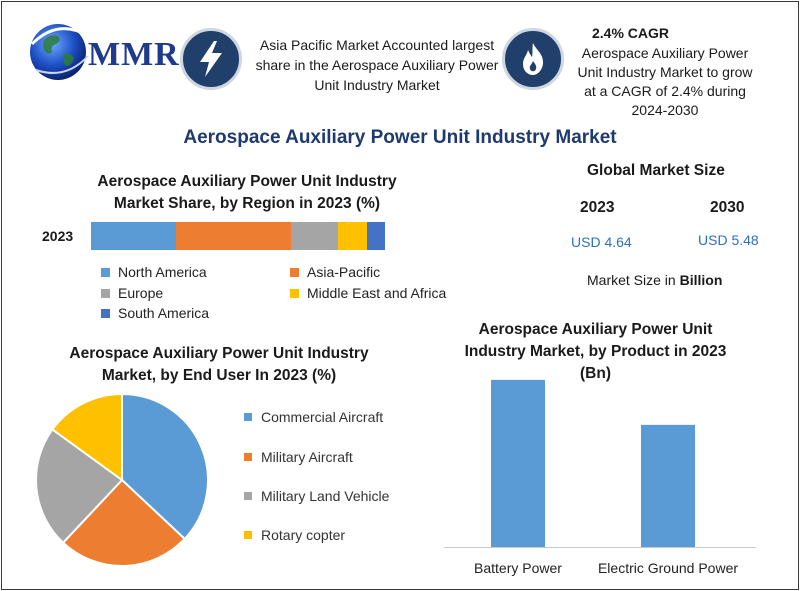  I want to click on bar-electric-ground-power, so click(668, 485).